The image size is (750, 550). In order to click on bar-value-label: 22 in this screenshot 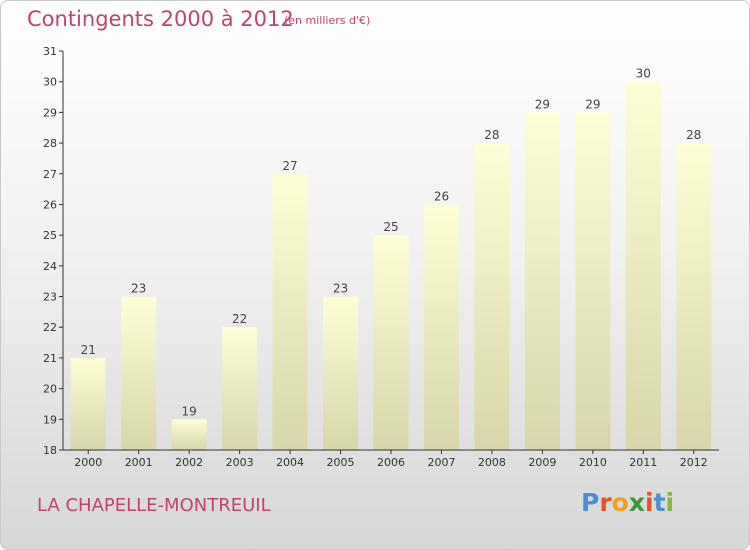, I will do `click(239, 319)`.